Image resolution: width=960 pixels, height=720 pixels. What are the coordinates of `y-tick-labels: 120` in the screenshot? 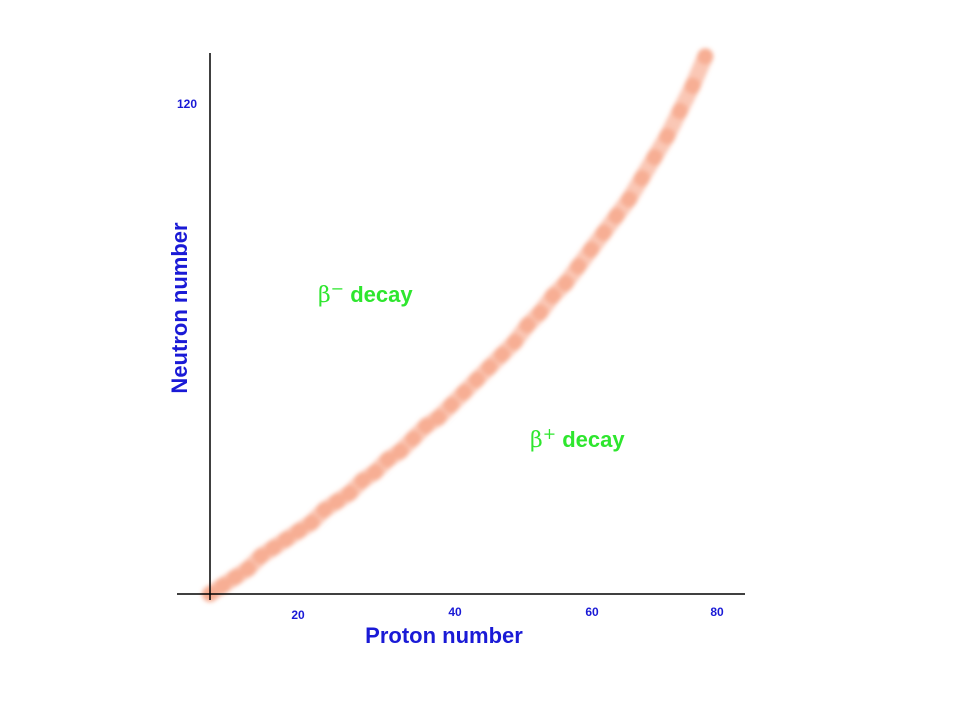 It's located at (187, 104).